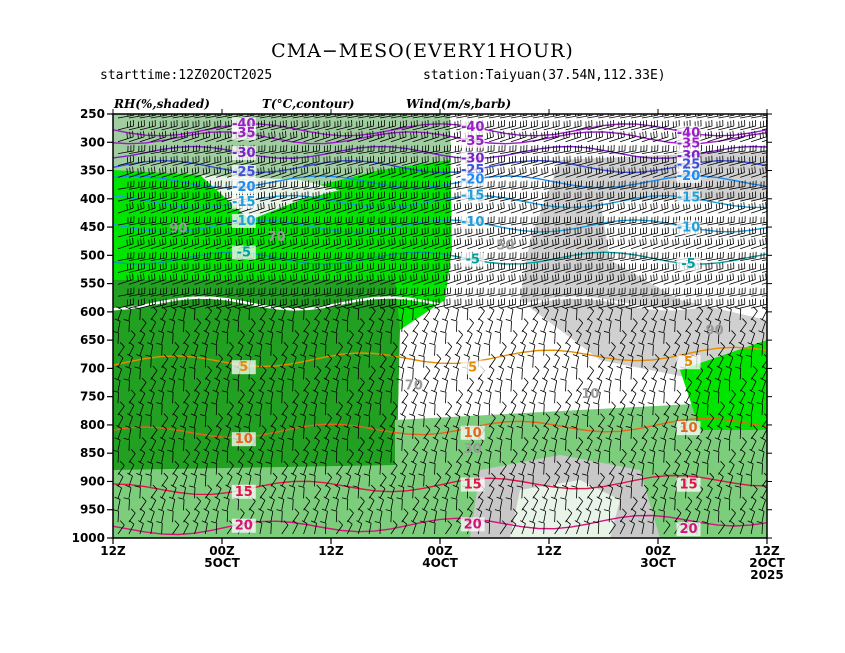  Describe the element at coordinates (92, 171) in the screenshot. I see `y-tick-label: 350` at that location.